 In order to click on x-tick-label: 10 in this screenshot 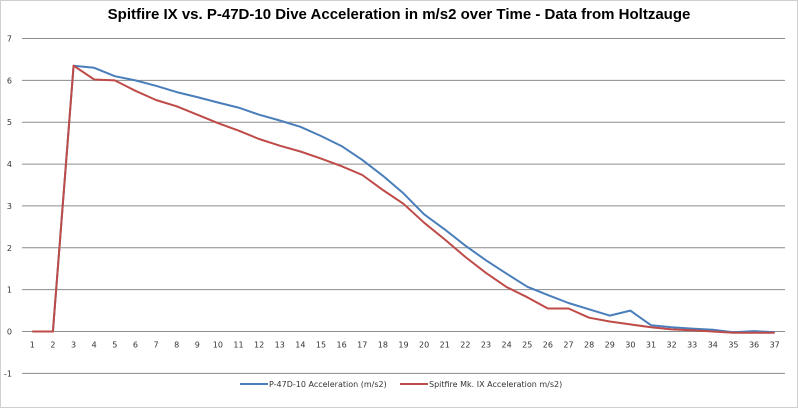, I will do `click(218, 345)`.